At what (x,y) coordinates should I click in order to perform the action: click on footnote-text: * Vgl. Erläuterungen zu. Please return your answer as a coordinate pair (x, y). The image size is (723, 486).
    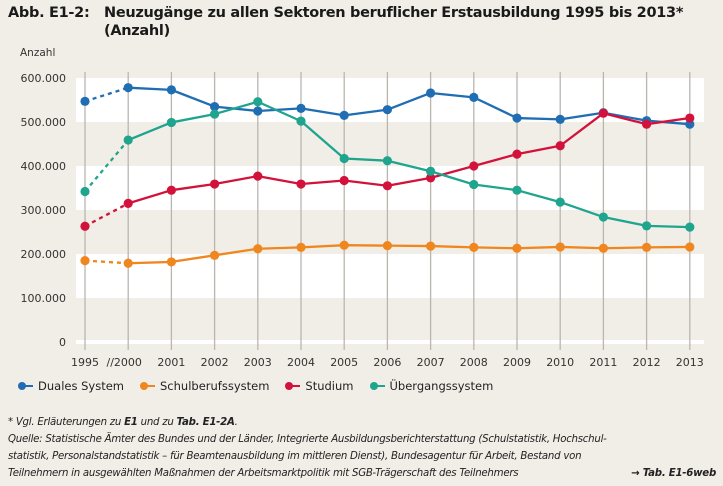
    Looking at the image, I should click on (66, 422).